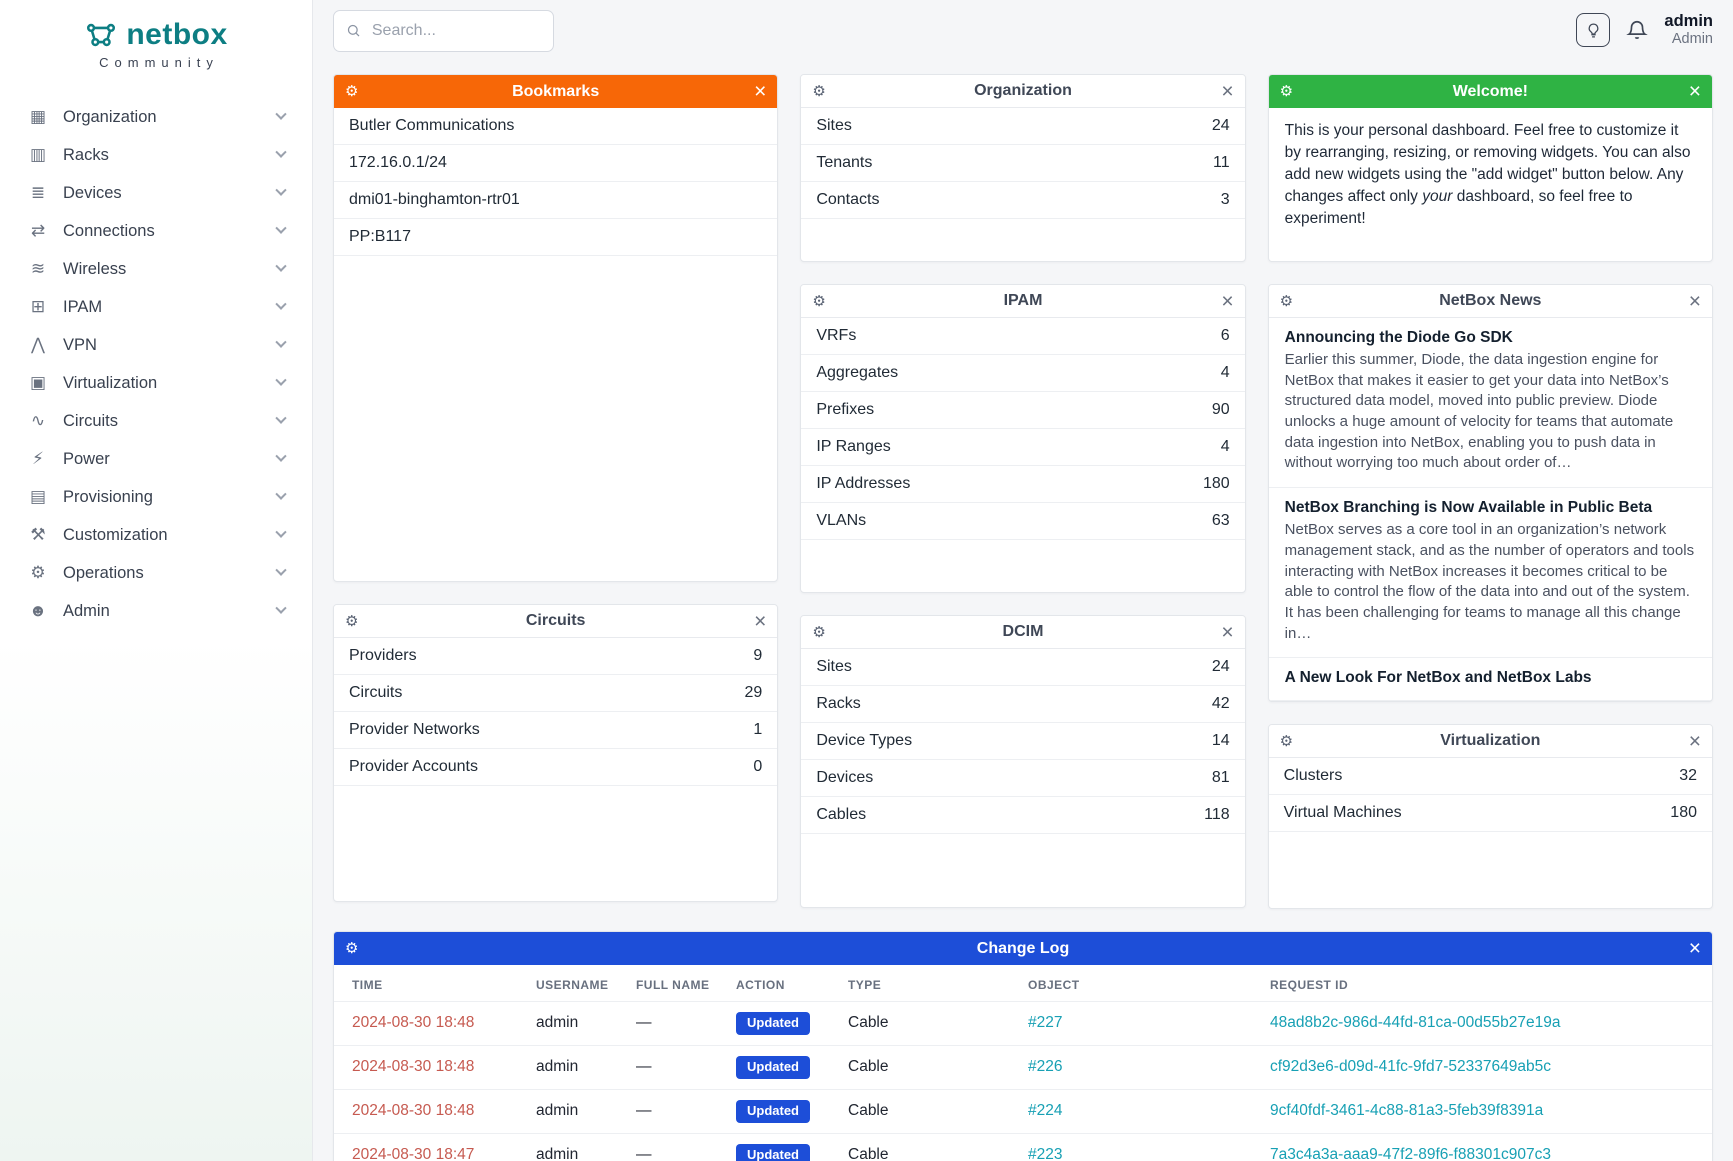  I want to click on sidebar-item-organization: ▦ Organization, so click(156, 117).